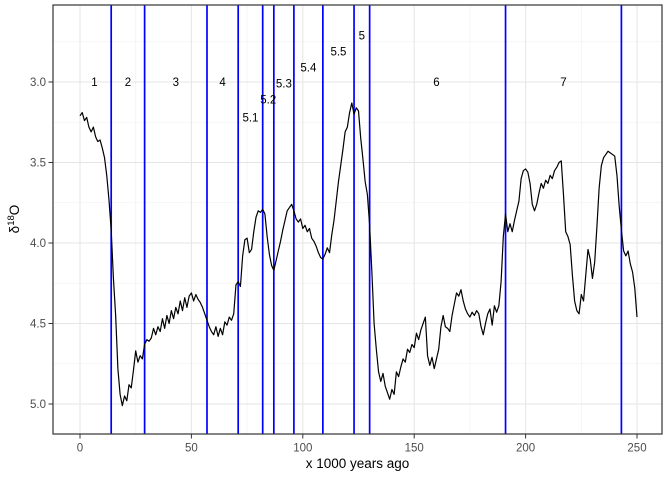 The width and height of the screenshot is (672, 480). I want to click on y-axis-tick-labels: 3.0 3.5 4.0 4.5 5.0, so click(38, 244).